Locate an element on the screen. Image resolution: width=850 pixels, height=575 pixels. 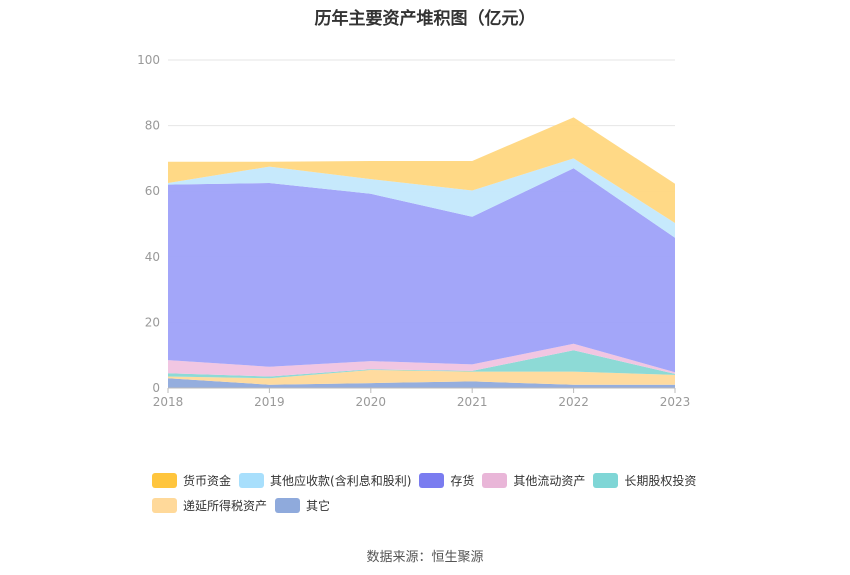
legend-label: 其它 is located at coordinates (318, 506).